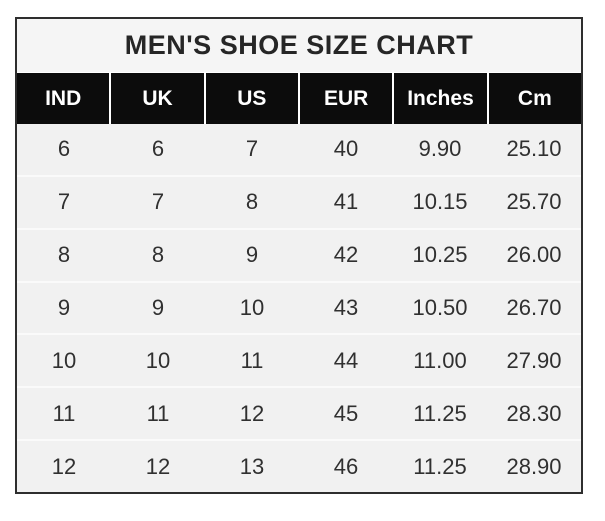 This screenshot has height=521, width=605. What do you see at coordinates (534, 307) in the screenshot?
I see `table-cell: 26.70` at bounding box center [534, 307].